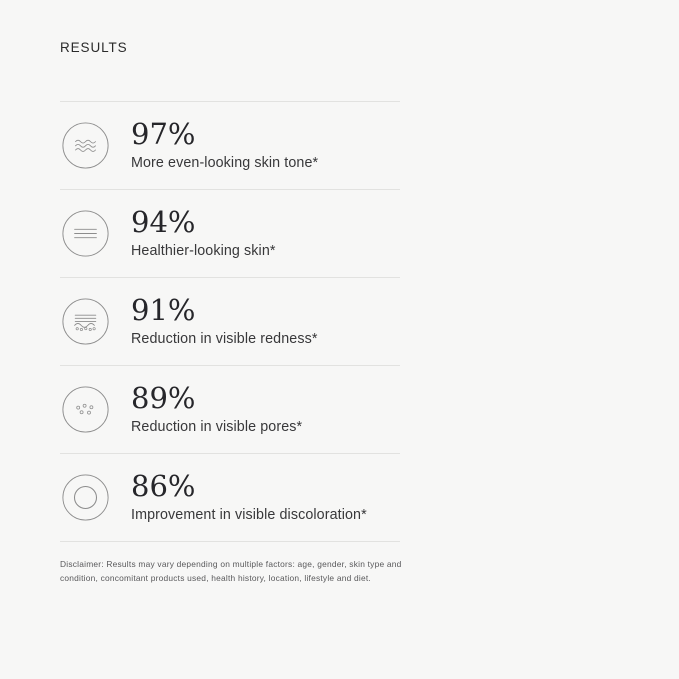  What do you see at coordinates (224, 145) in the screenshot?
I see `list-item-text: 97% More even-looking skin tone*` at bounding box center [224, 145].